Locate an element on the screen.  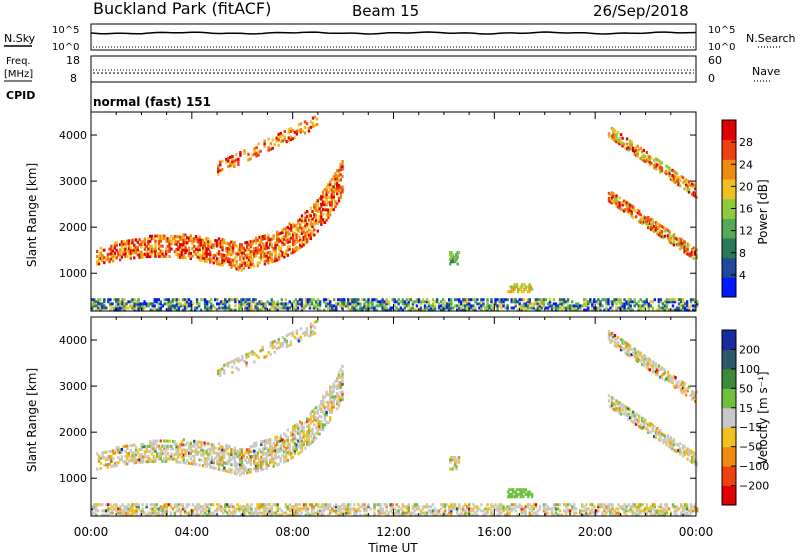
time-tick-label: 00:00 is located at coordinates (91, 532).